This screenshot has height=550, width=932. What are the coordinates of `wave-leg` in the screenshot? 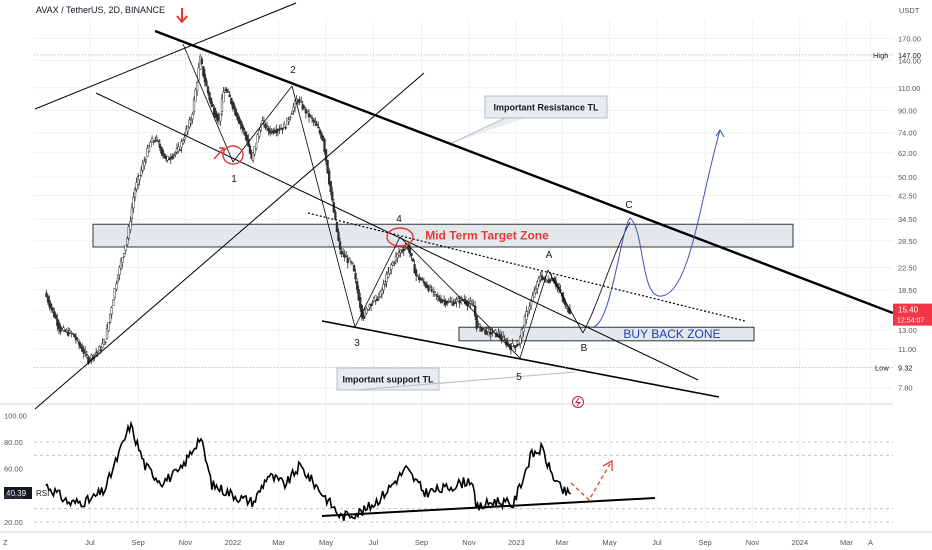 It's located at (565, 301).